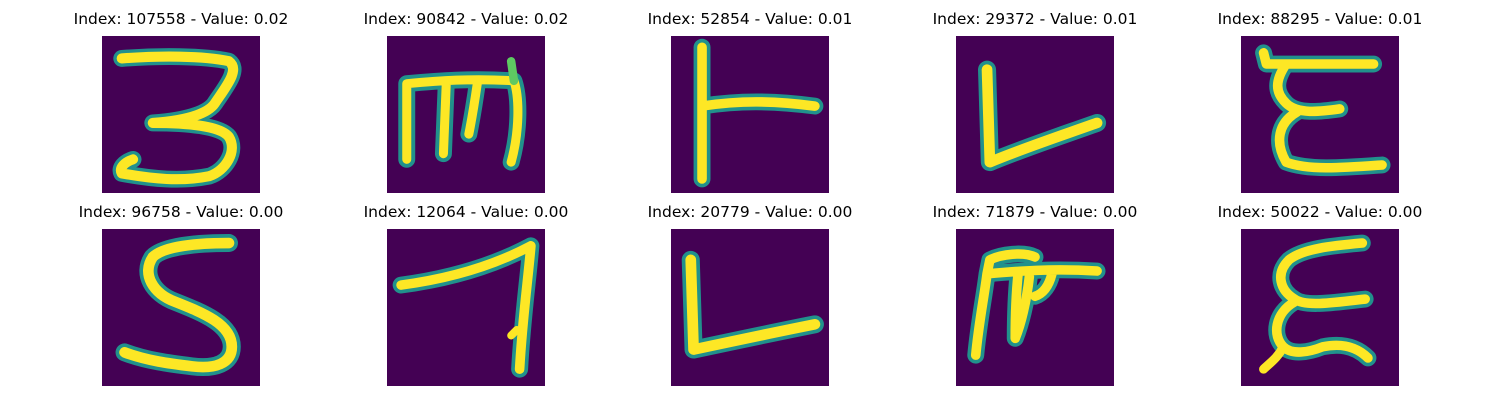 Image resolution: width=1500 pixels, height=400 pixels. I want to click on panel-image-glyph-t-rotated, so click(750, 114).